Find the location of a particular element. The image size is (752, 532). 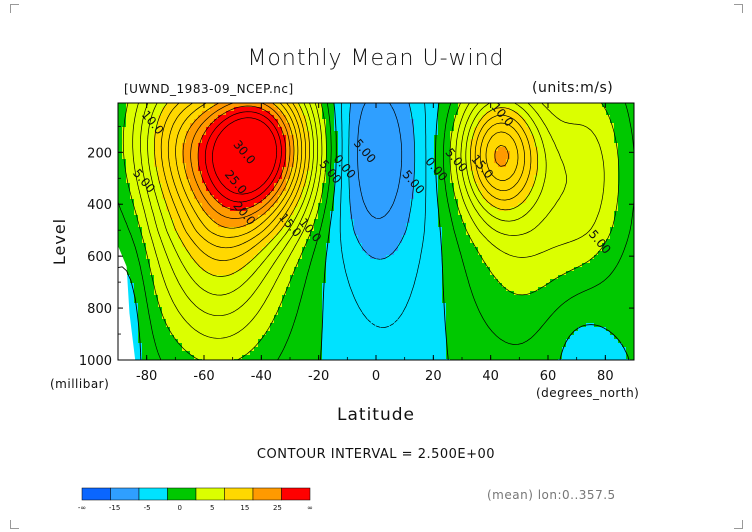

x-axis-label: Latitude is located at coordinates (376, 415).